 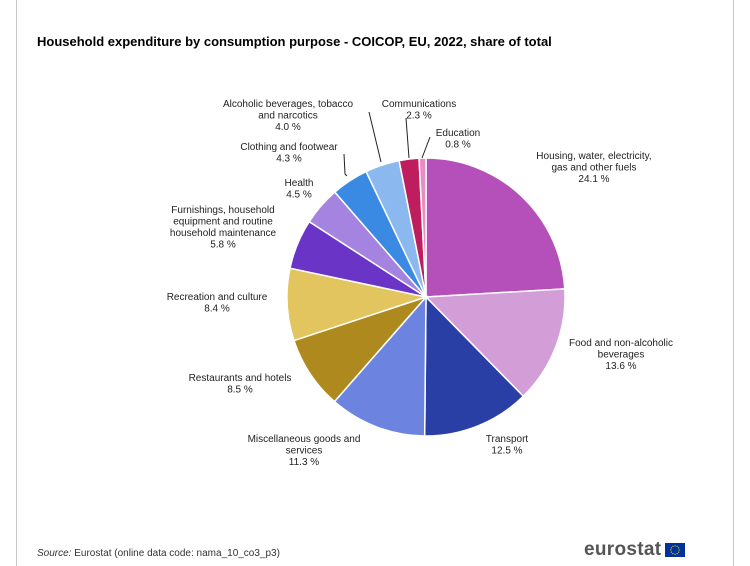 What do you see at coordinates (621, 355) in the screenshot?
I see `slice-label-2: Food and non-alcoholic beverages 13.6 %` at bounding box center [621, 355].